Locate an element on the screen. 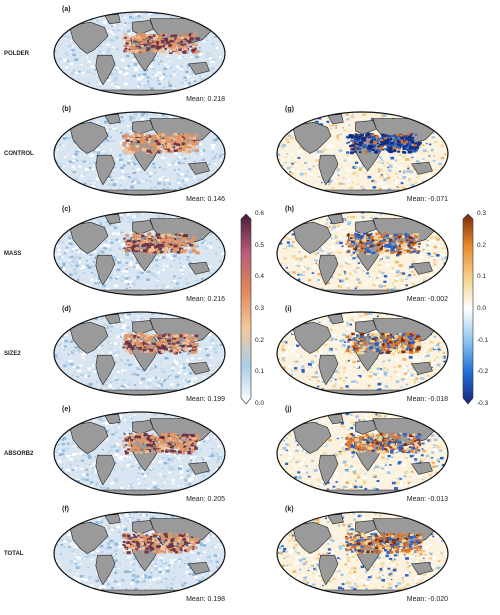 The height and width of the screenshot is (615, 500). continent is located at coordinates (112, 319).